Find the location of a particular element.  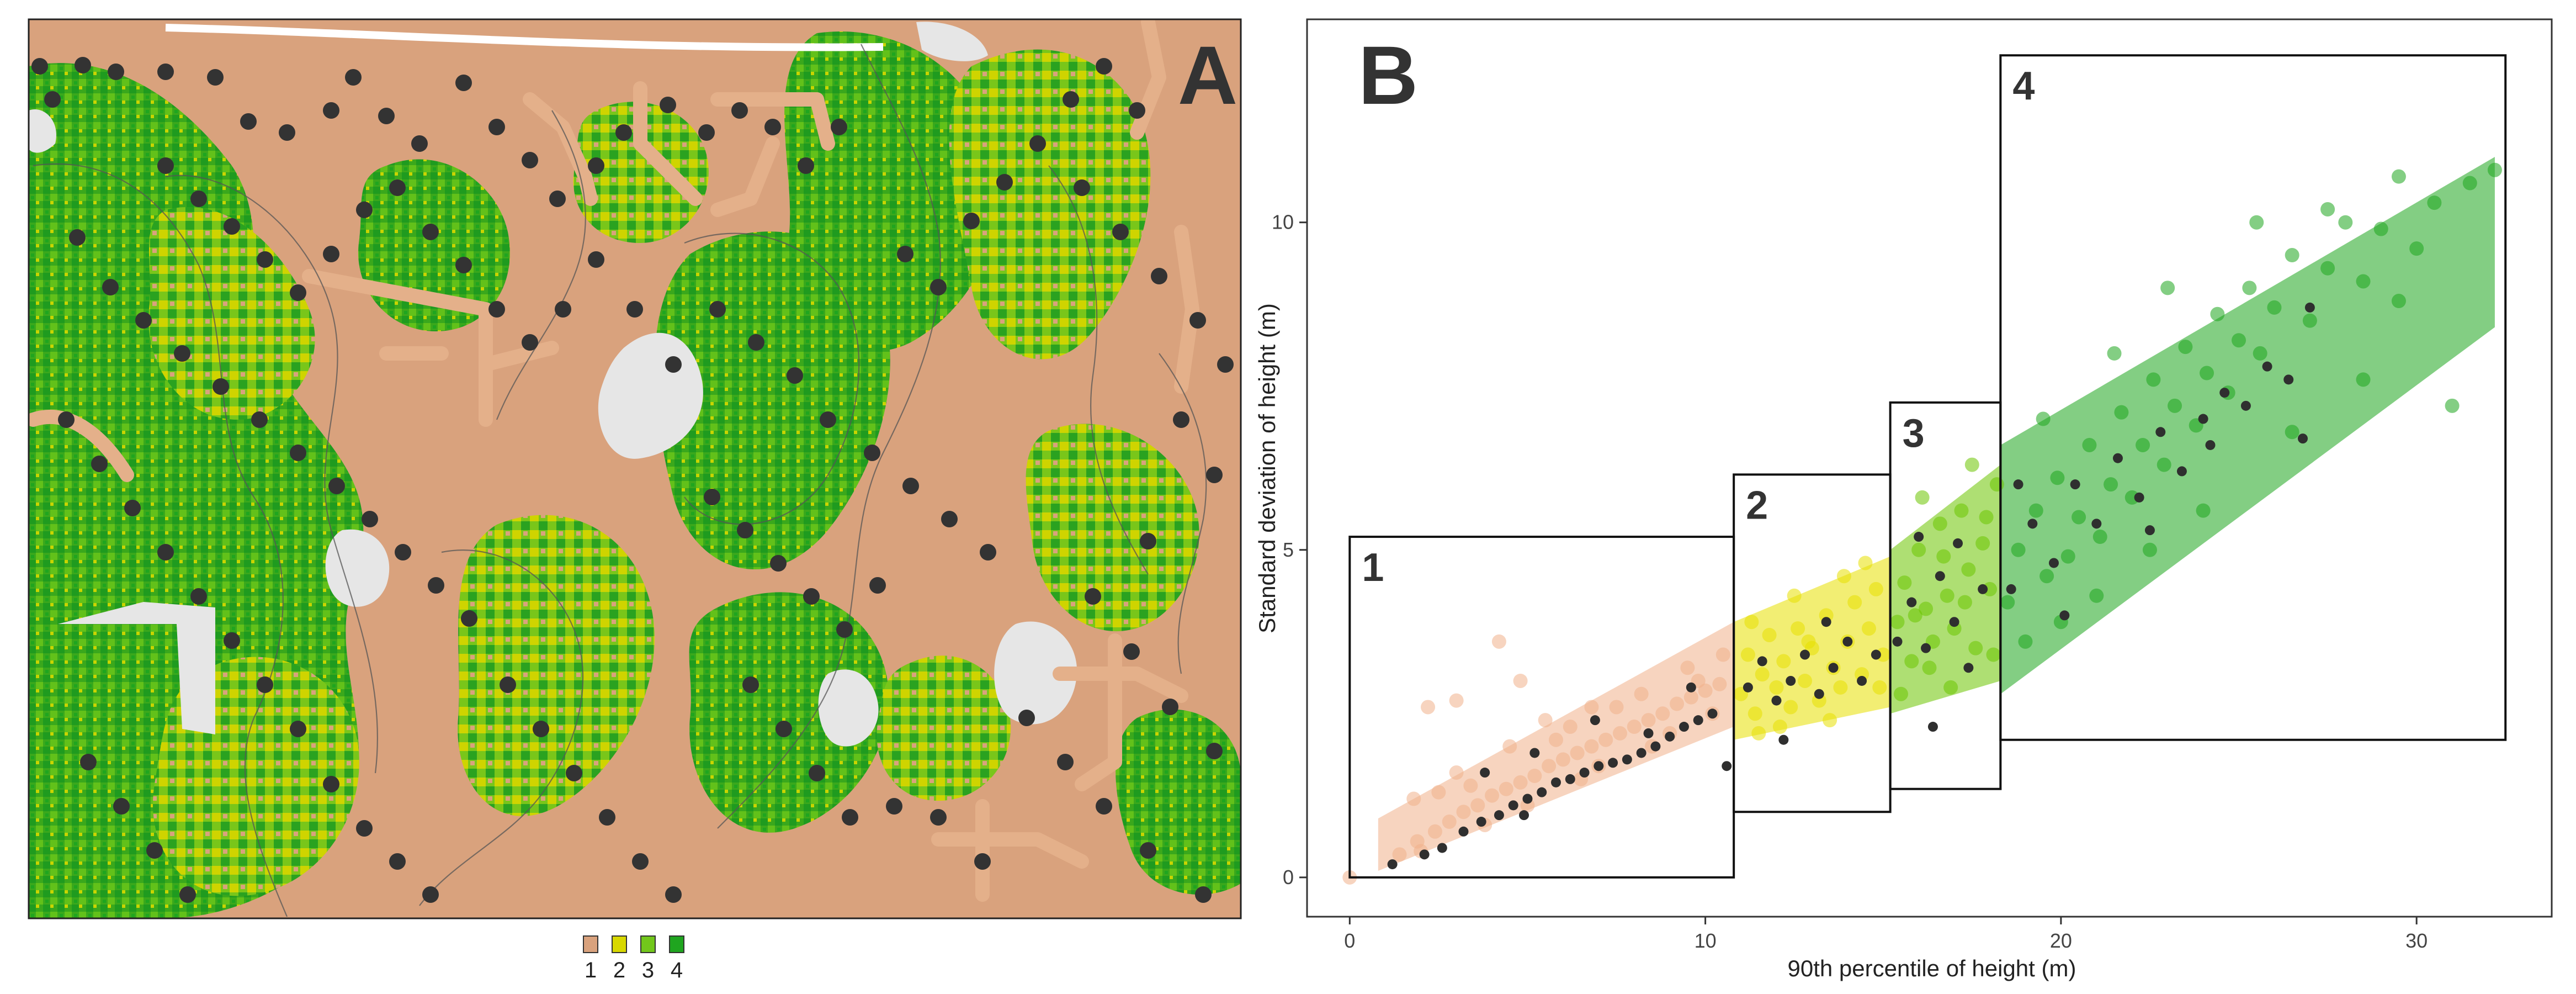

map-legend: 1 2 3 4 is located at coordinates (633, 958).